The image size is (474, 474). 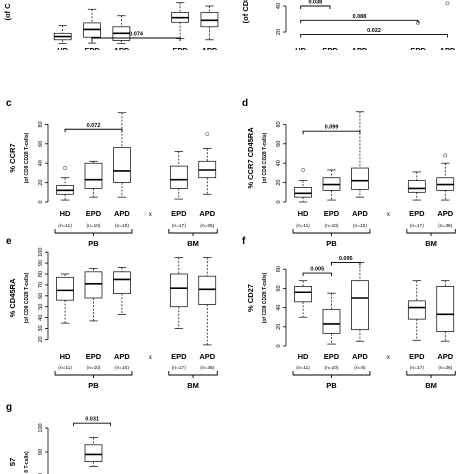 I want to click on y-tick-label: 90, so click(x=41, y=263).